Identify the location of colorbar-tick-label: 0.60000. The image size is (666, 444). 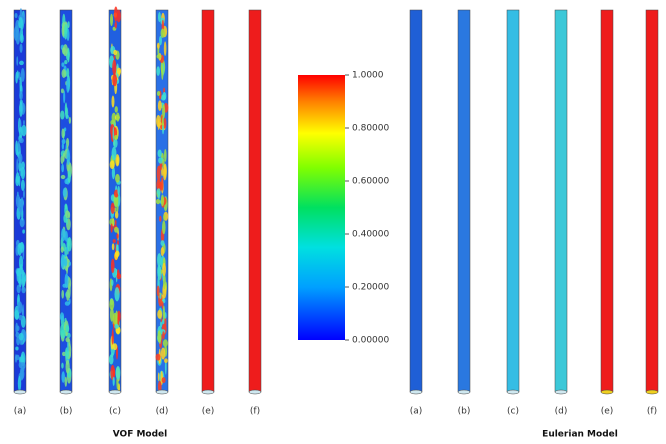
(370, 182).